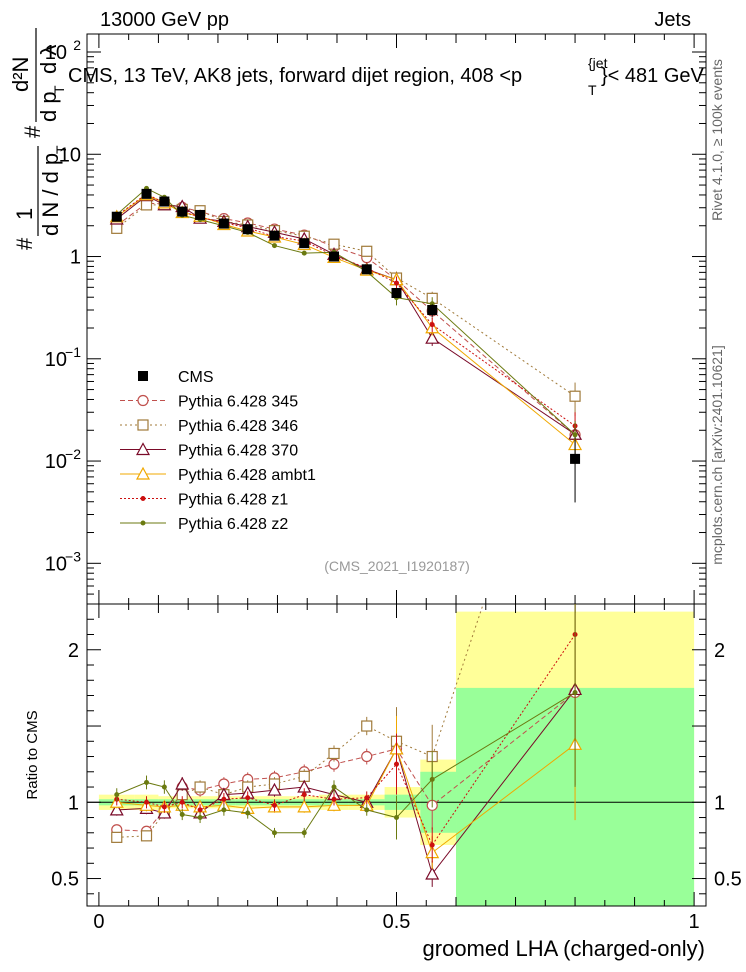 The width and height of the screenshot is (746, 972). What do you see at coordinates (719, 803) in the screenshot?
I see `ratio-tick-label-right: 1` at bounding box center [719, 803].